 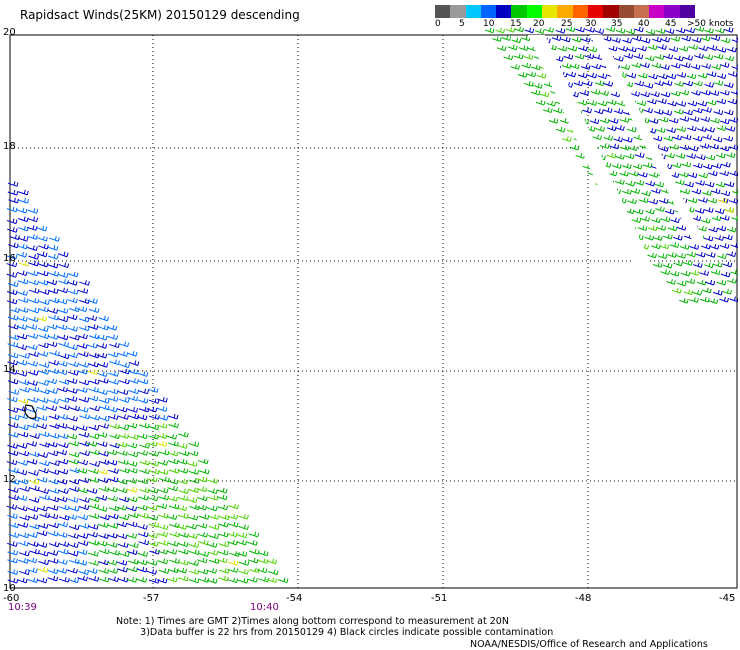 I want to click on lat-label-18: 18, so click(x=9, y=146).